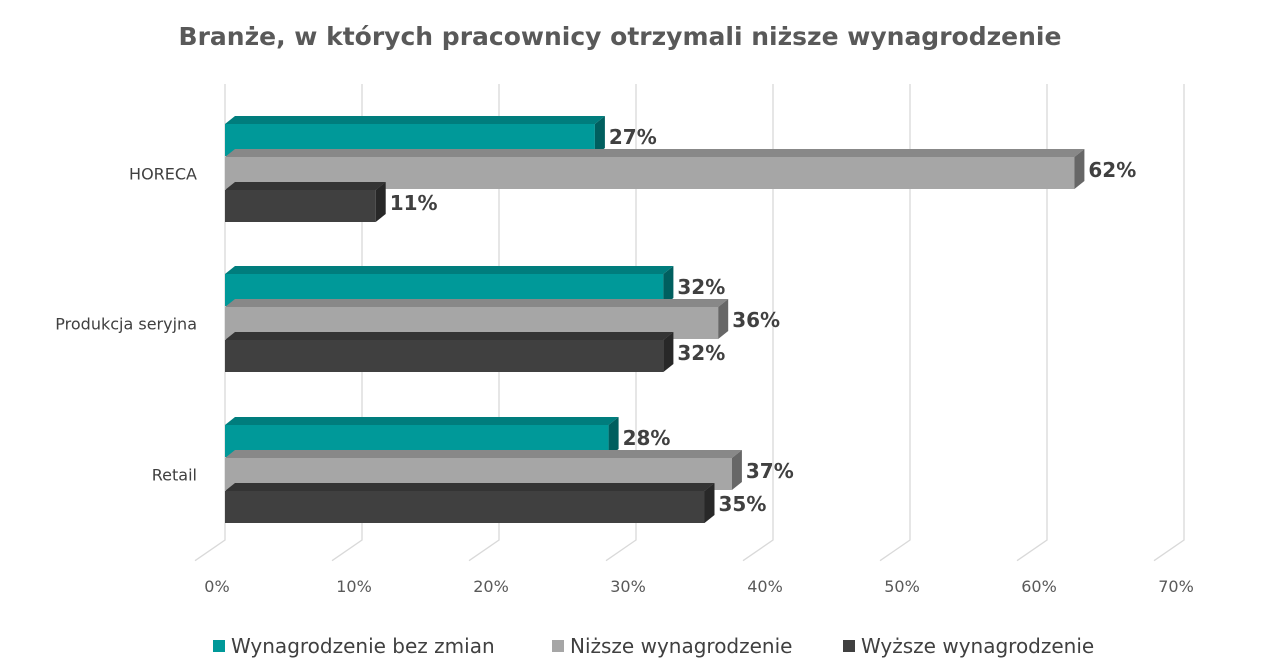  What do you see at coordinates (765, 586) in the screenshot?
I see `x-tick-label: 40%` at bounding box center [765, 586].